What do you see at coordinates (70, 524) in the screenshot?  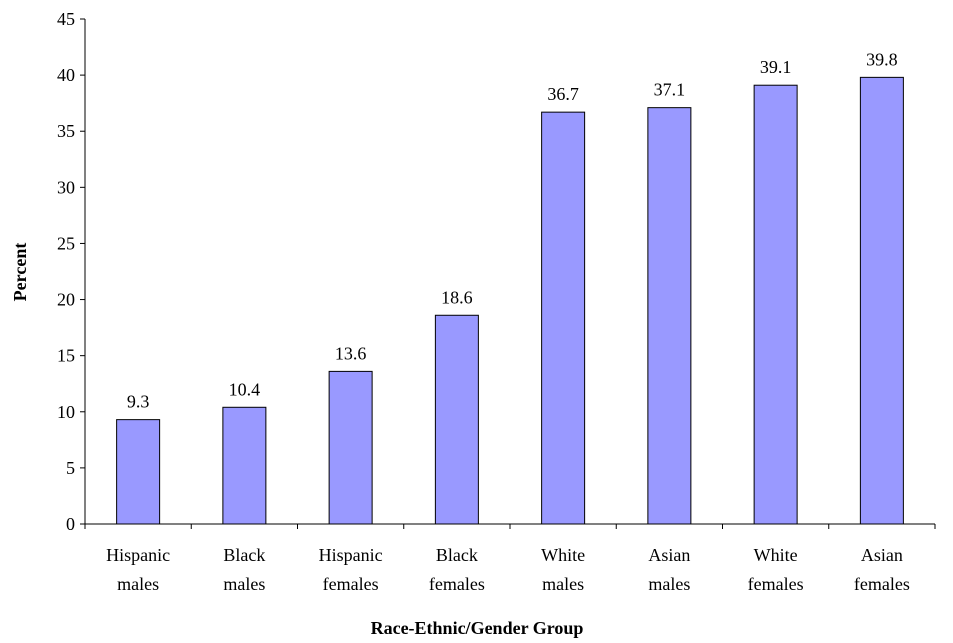 I see `y-tick-label: 0` at bounding box center [70, 524].